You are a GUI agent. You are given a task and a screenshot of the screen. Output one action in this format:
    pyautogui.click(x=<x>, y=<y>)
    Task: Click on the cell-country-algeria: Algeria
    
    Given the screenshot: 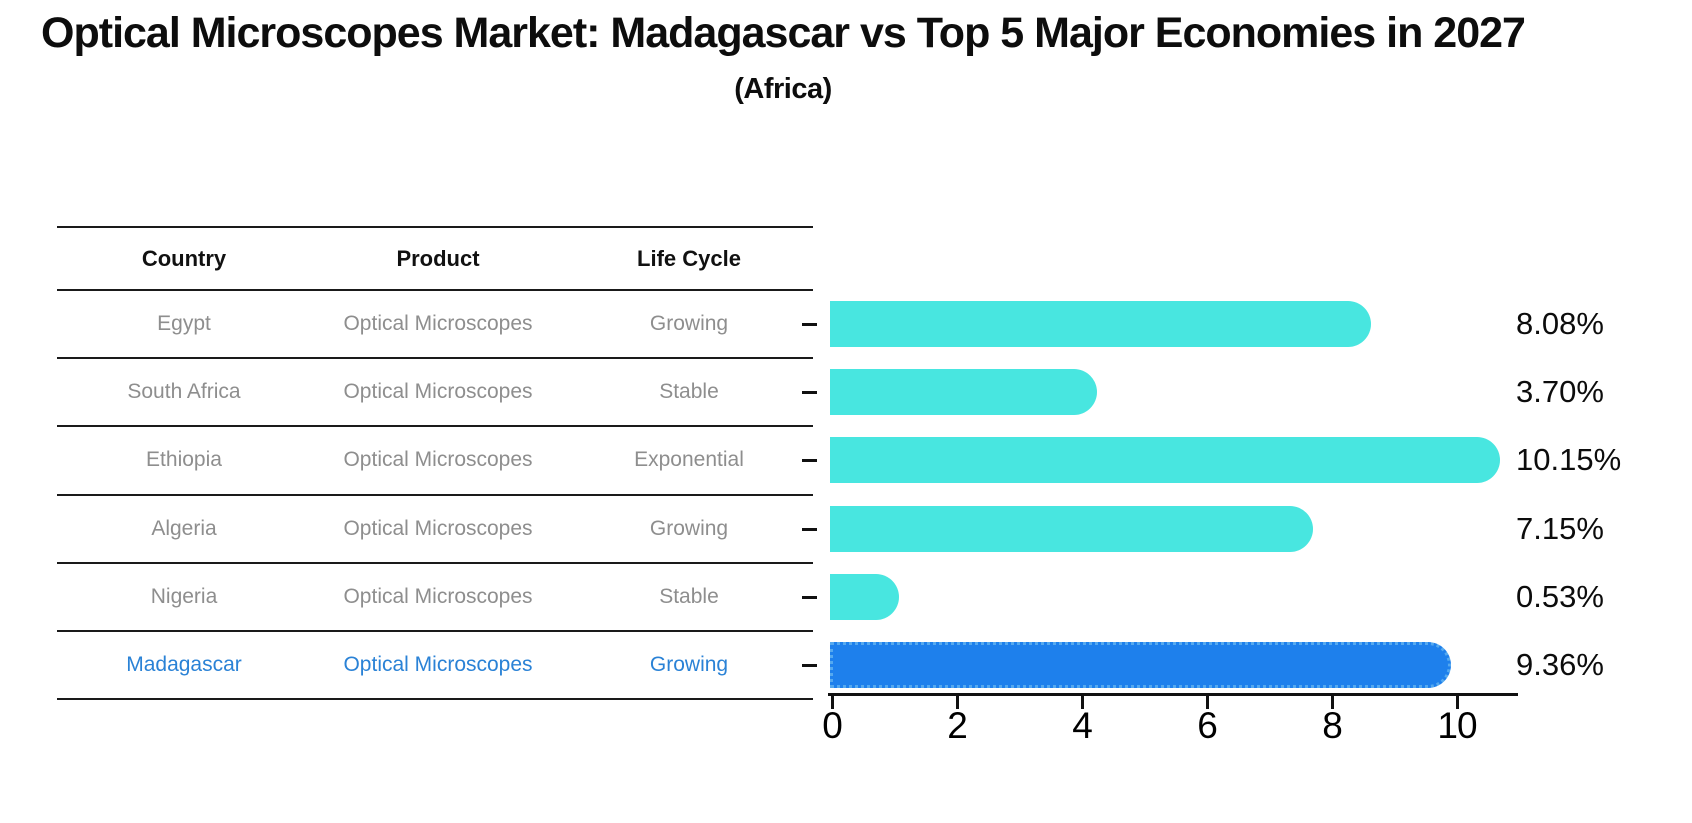 What is the action you would take?
    pyautogui.click(x=184, y=528)
    